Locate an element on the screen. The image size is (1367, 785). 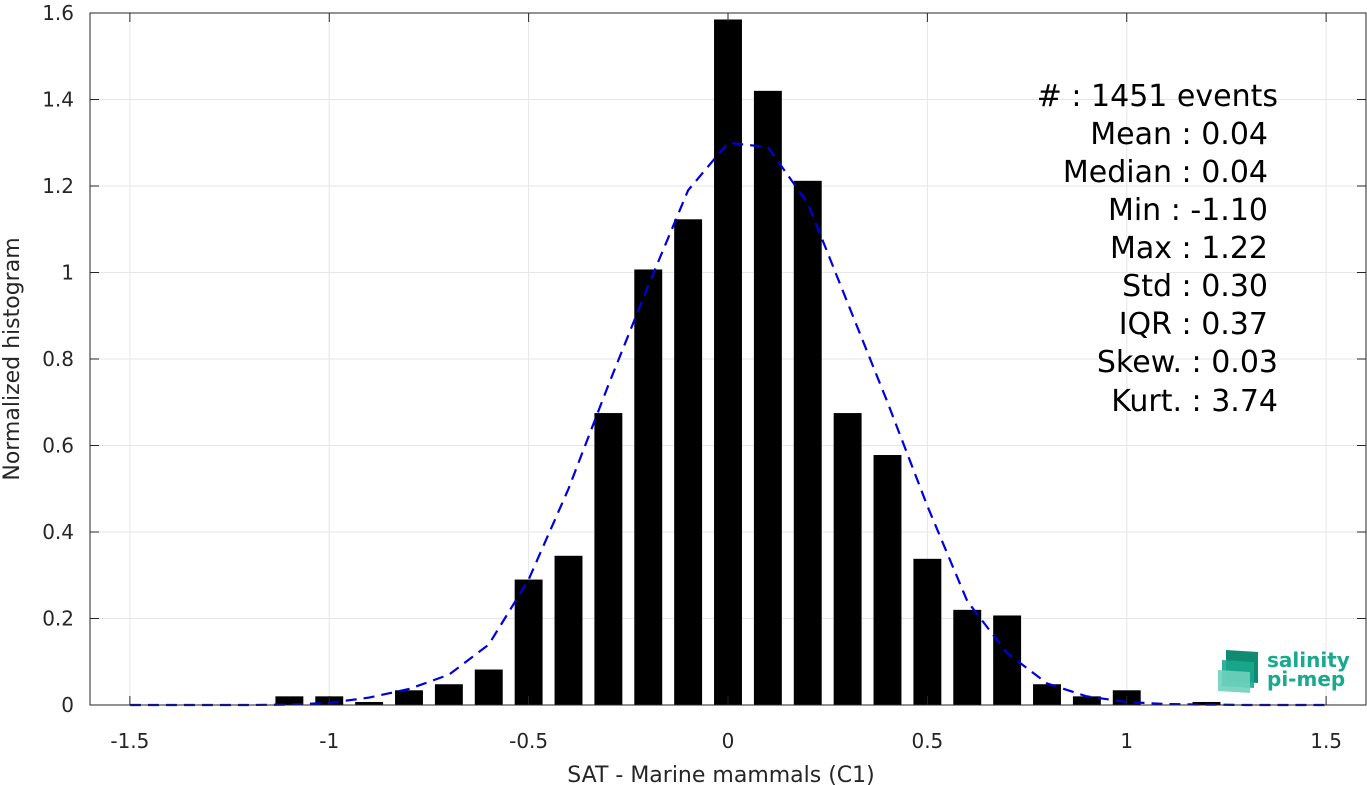
stat-iqr: IQR : 0.37 is located at coordinates (1193, 324).